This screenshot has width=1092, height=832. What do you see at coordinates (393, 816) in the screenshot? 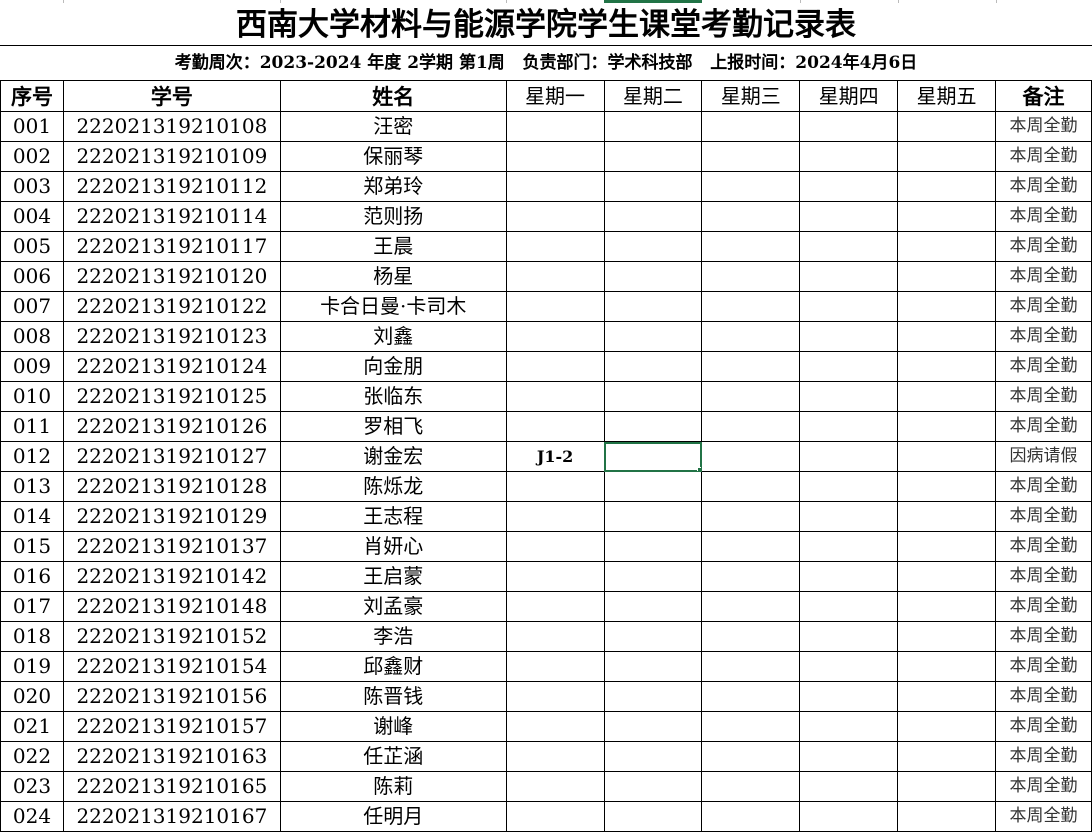
I see `cell-col-name: 任明月` at bounding box center [393, 816].